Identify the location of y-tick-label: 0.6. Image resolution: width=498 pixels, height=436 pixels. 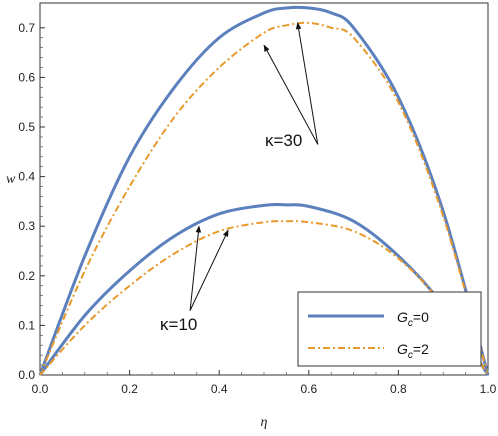
(26, 77).